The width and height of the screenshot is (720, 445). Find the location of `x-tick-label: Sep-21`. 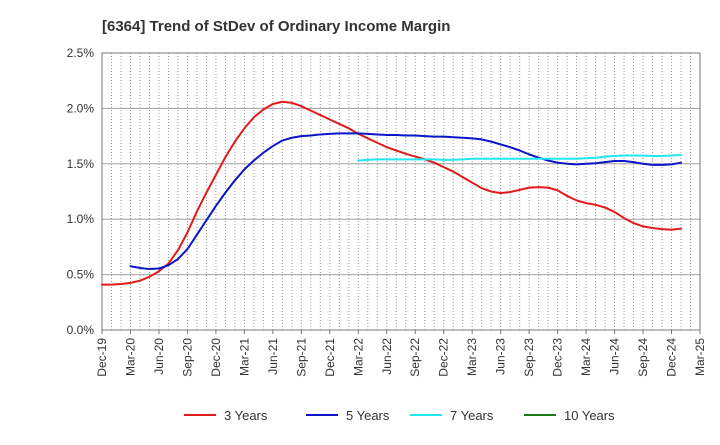

x-tick-label: Sep-21 is located at coordinates (301, 357).